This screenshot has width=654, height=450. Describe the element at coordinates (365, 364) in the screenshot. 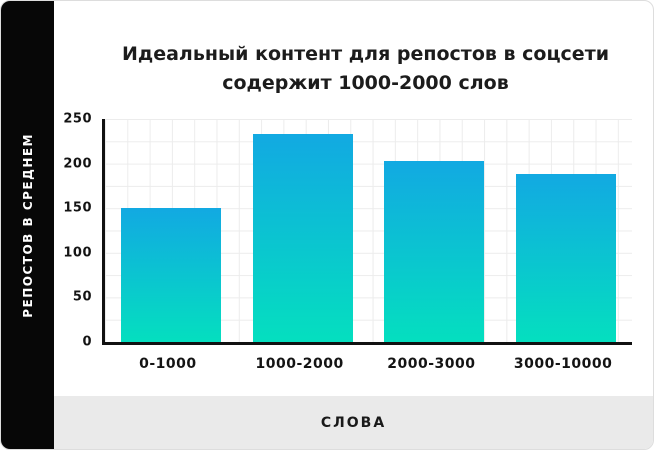

I see `x-axis-tick-labels: 0-1000 1000-2000 2000-3000 3000-10000` at that location.